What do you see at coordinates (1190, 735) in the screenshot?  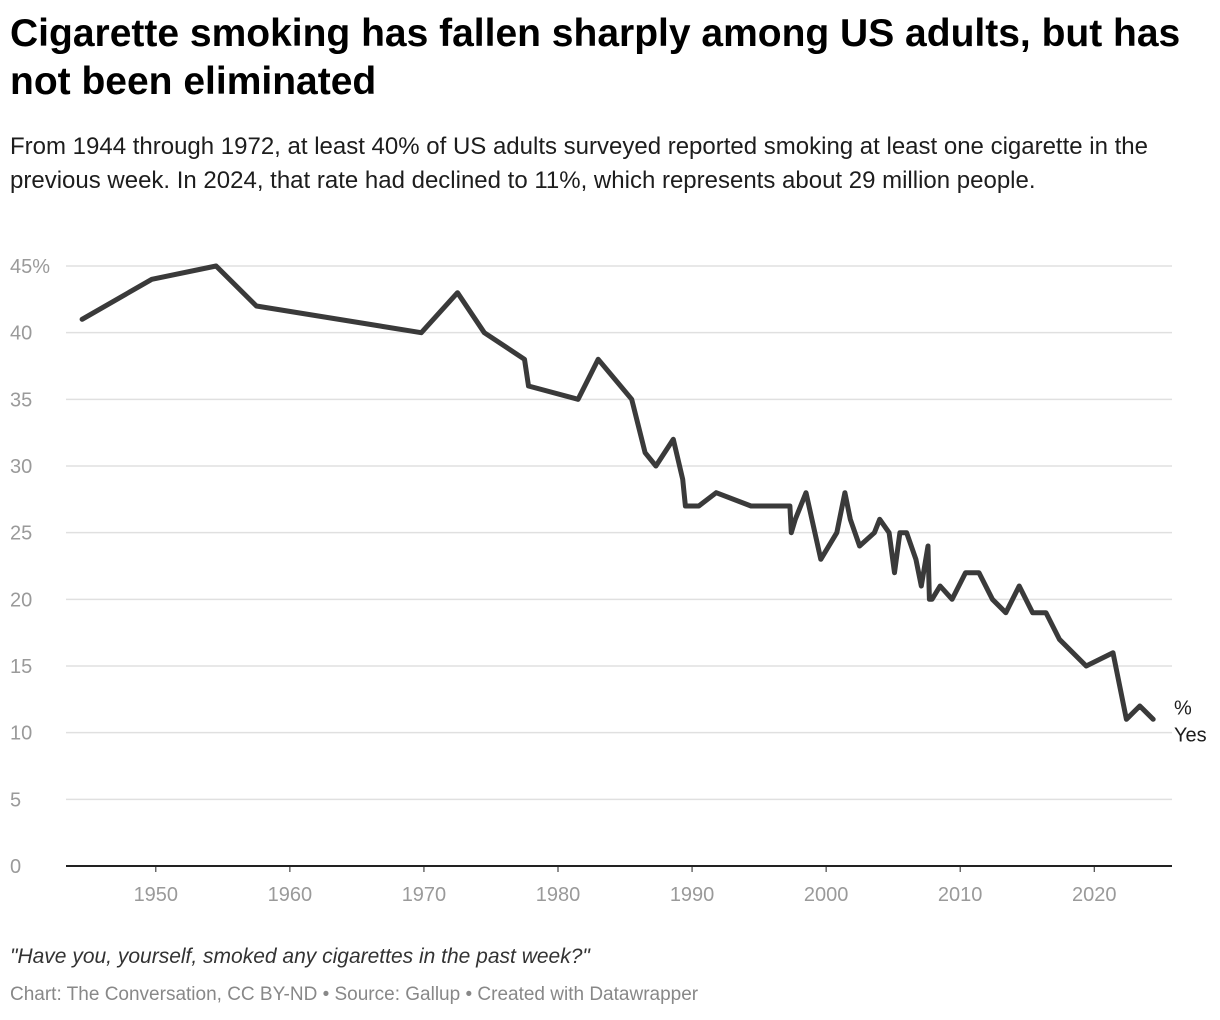 I see `series-label-yes: Yes` at bounding box center [1190, 735].